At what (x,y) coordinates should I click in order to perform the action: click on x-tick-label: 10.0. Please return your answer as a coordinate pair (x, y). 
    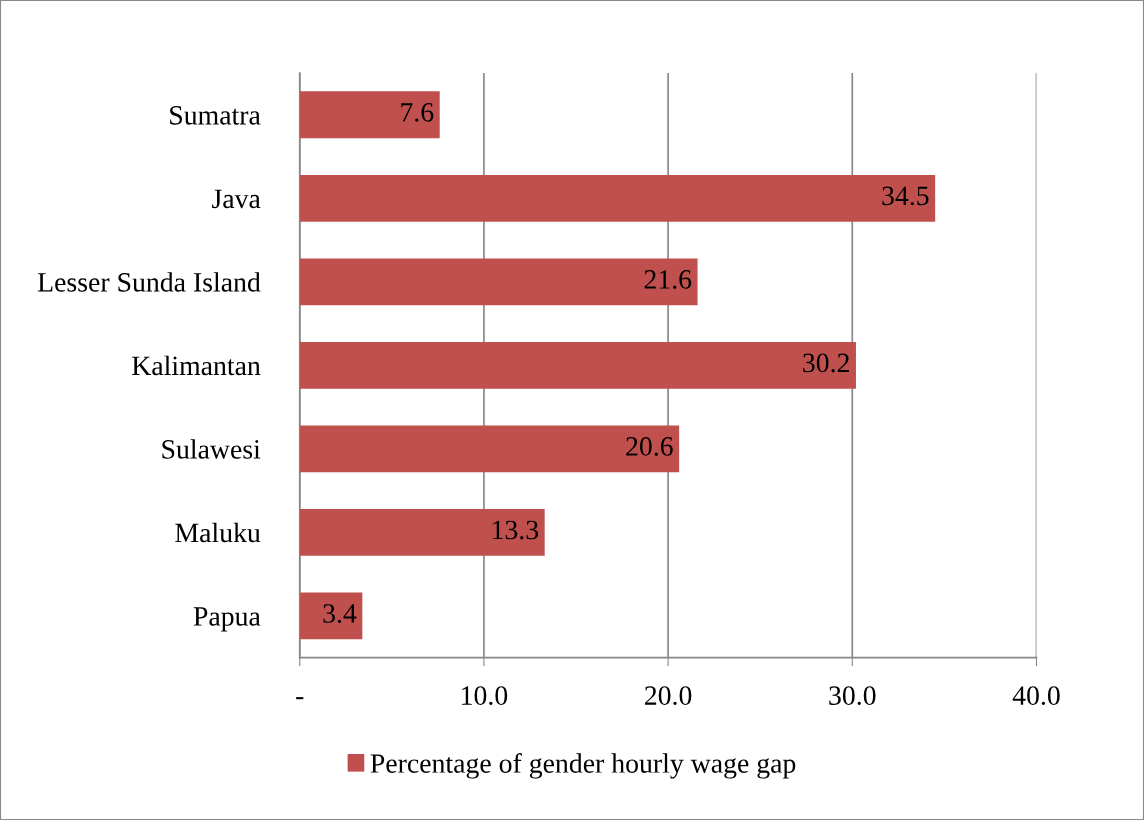
    Looking at the image, I should click on (485, 696).